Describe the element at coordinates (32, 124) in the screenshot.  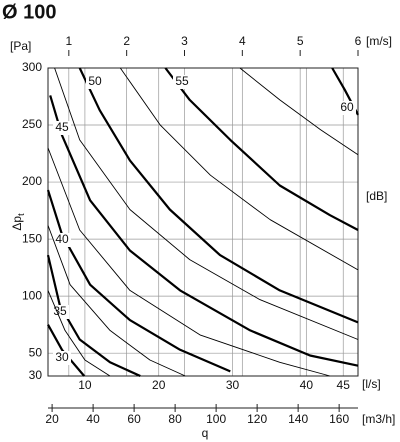
I see `y-tick-label: 250` at that location.